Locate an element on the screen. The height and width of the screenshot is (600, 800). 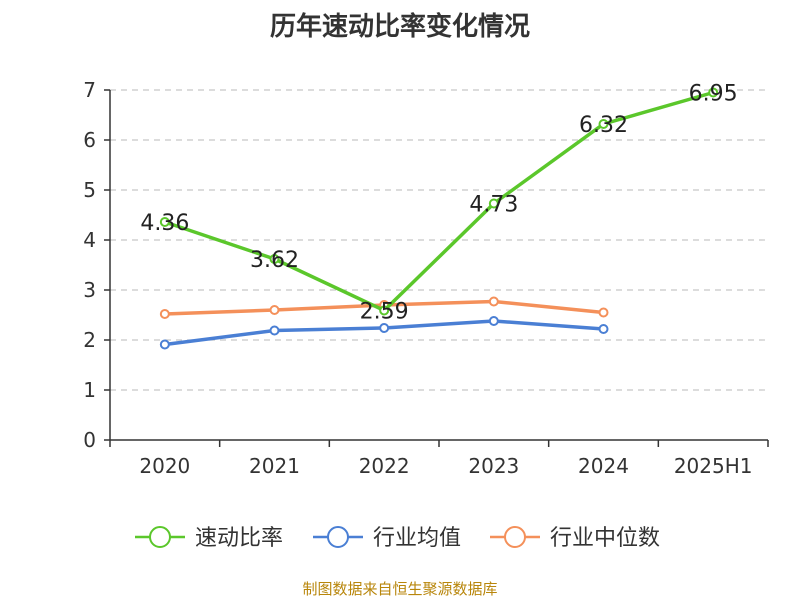
x-tick-label: 2025H1 is located at coordinates (713, 466).